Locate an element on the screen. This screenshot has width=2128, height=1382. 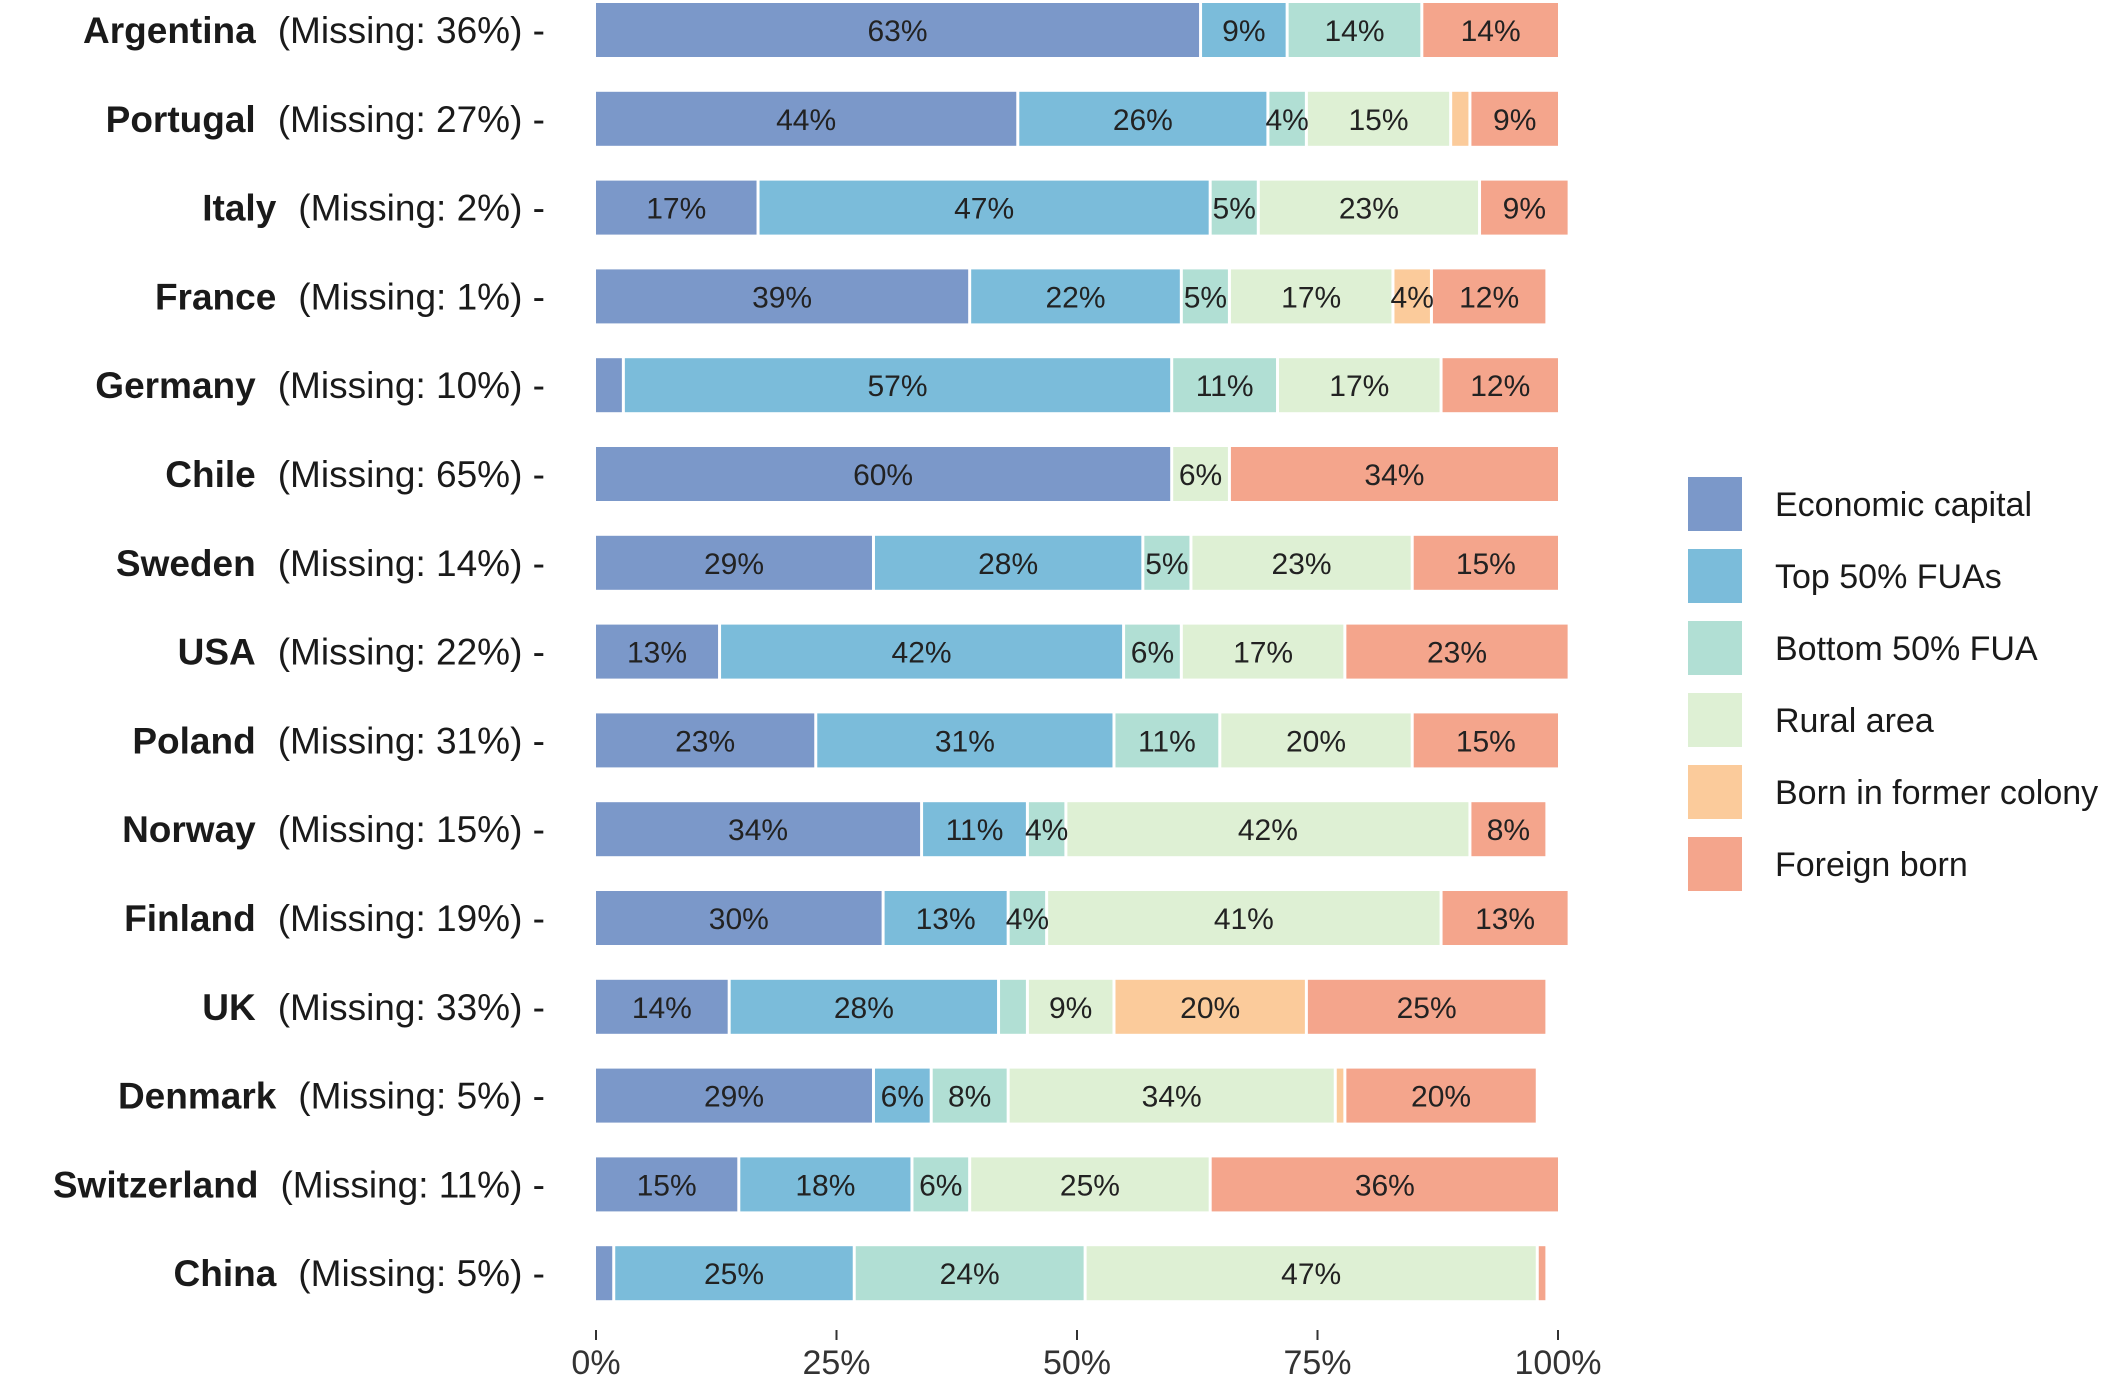
data-label: 36% is located at coordinates (1385, 1185).